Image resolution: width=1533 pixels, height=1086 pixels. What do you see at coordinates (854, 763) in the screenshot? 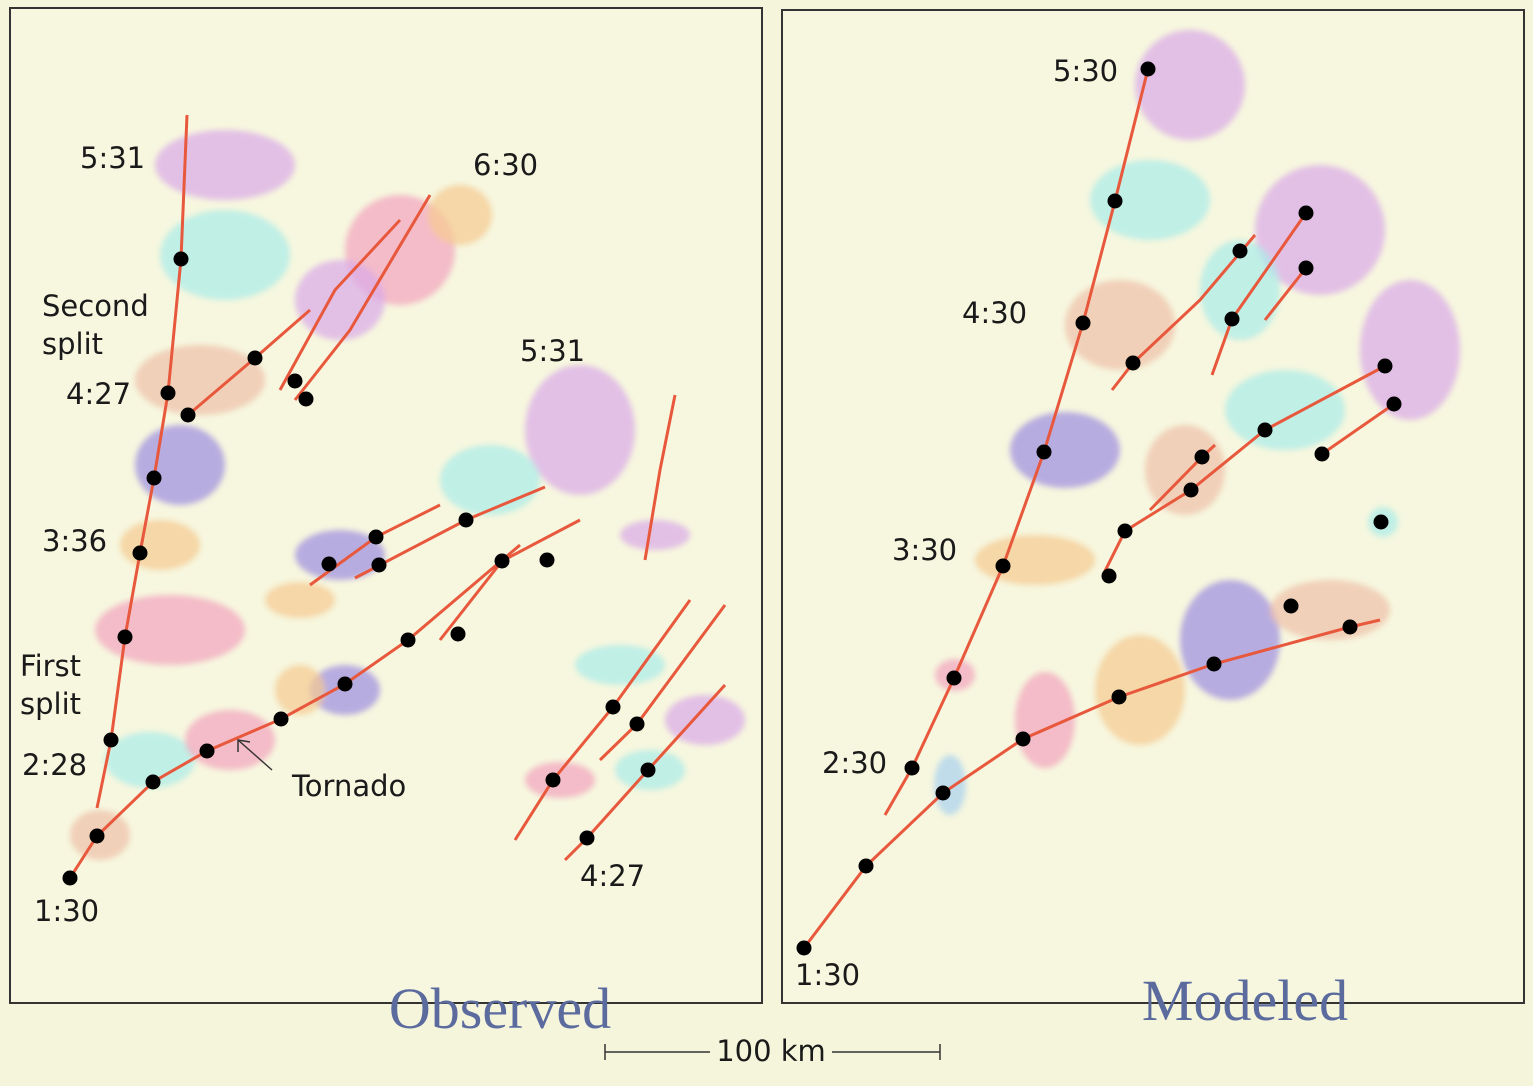
I see `time-label: 2:30` at bounding box center [854, 763].